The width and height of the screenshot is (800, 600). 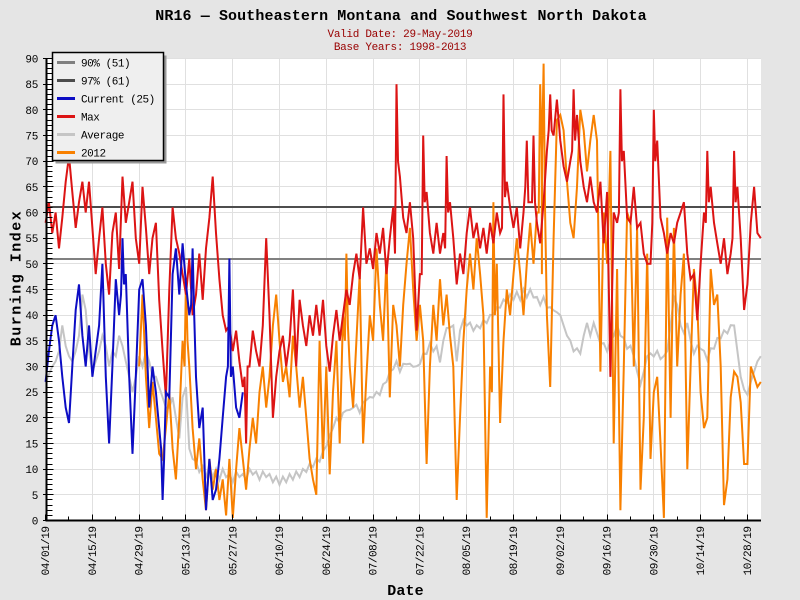 What do you see at coordinates (234, 551) in the screenshot?
I see `svg-text: 05/27/19` at bounding box center [234, 551].